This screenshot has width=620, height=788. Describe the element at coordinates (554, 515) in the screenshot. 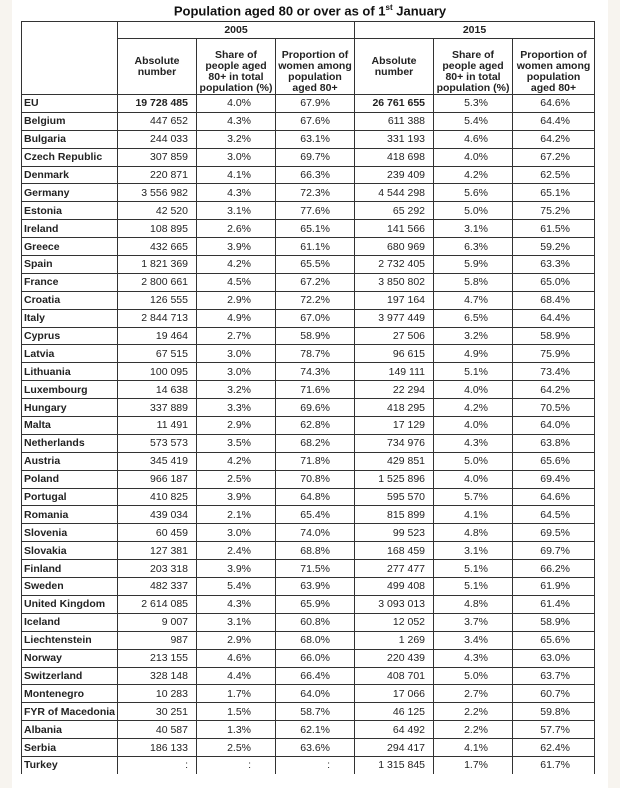

I see `cell-women-2015: 64.5%` at that location.